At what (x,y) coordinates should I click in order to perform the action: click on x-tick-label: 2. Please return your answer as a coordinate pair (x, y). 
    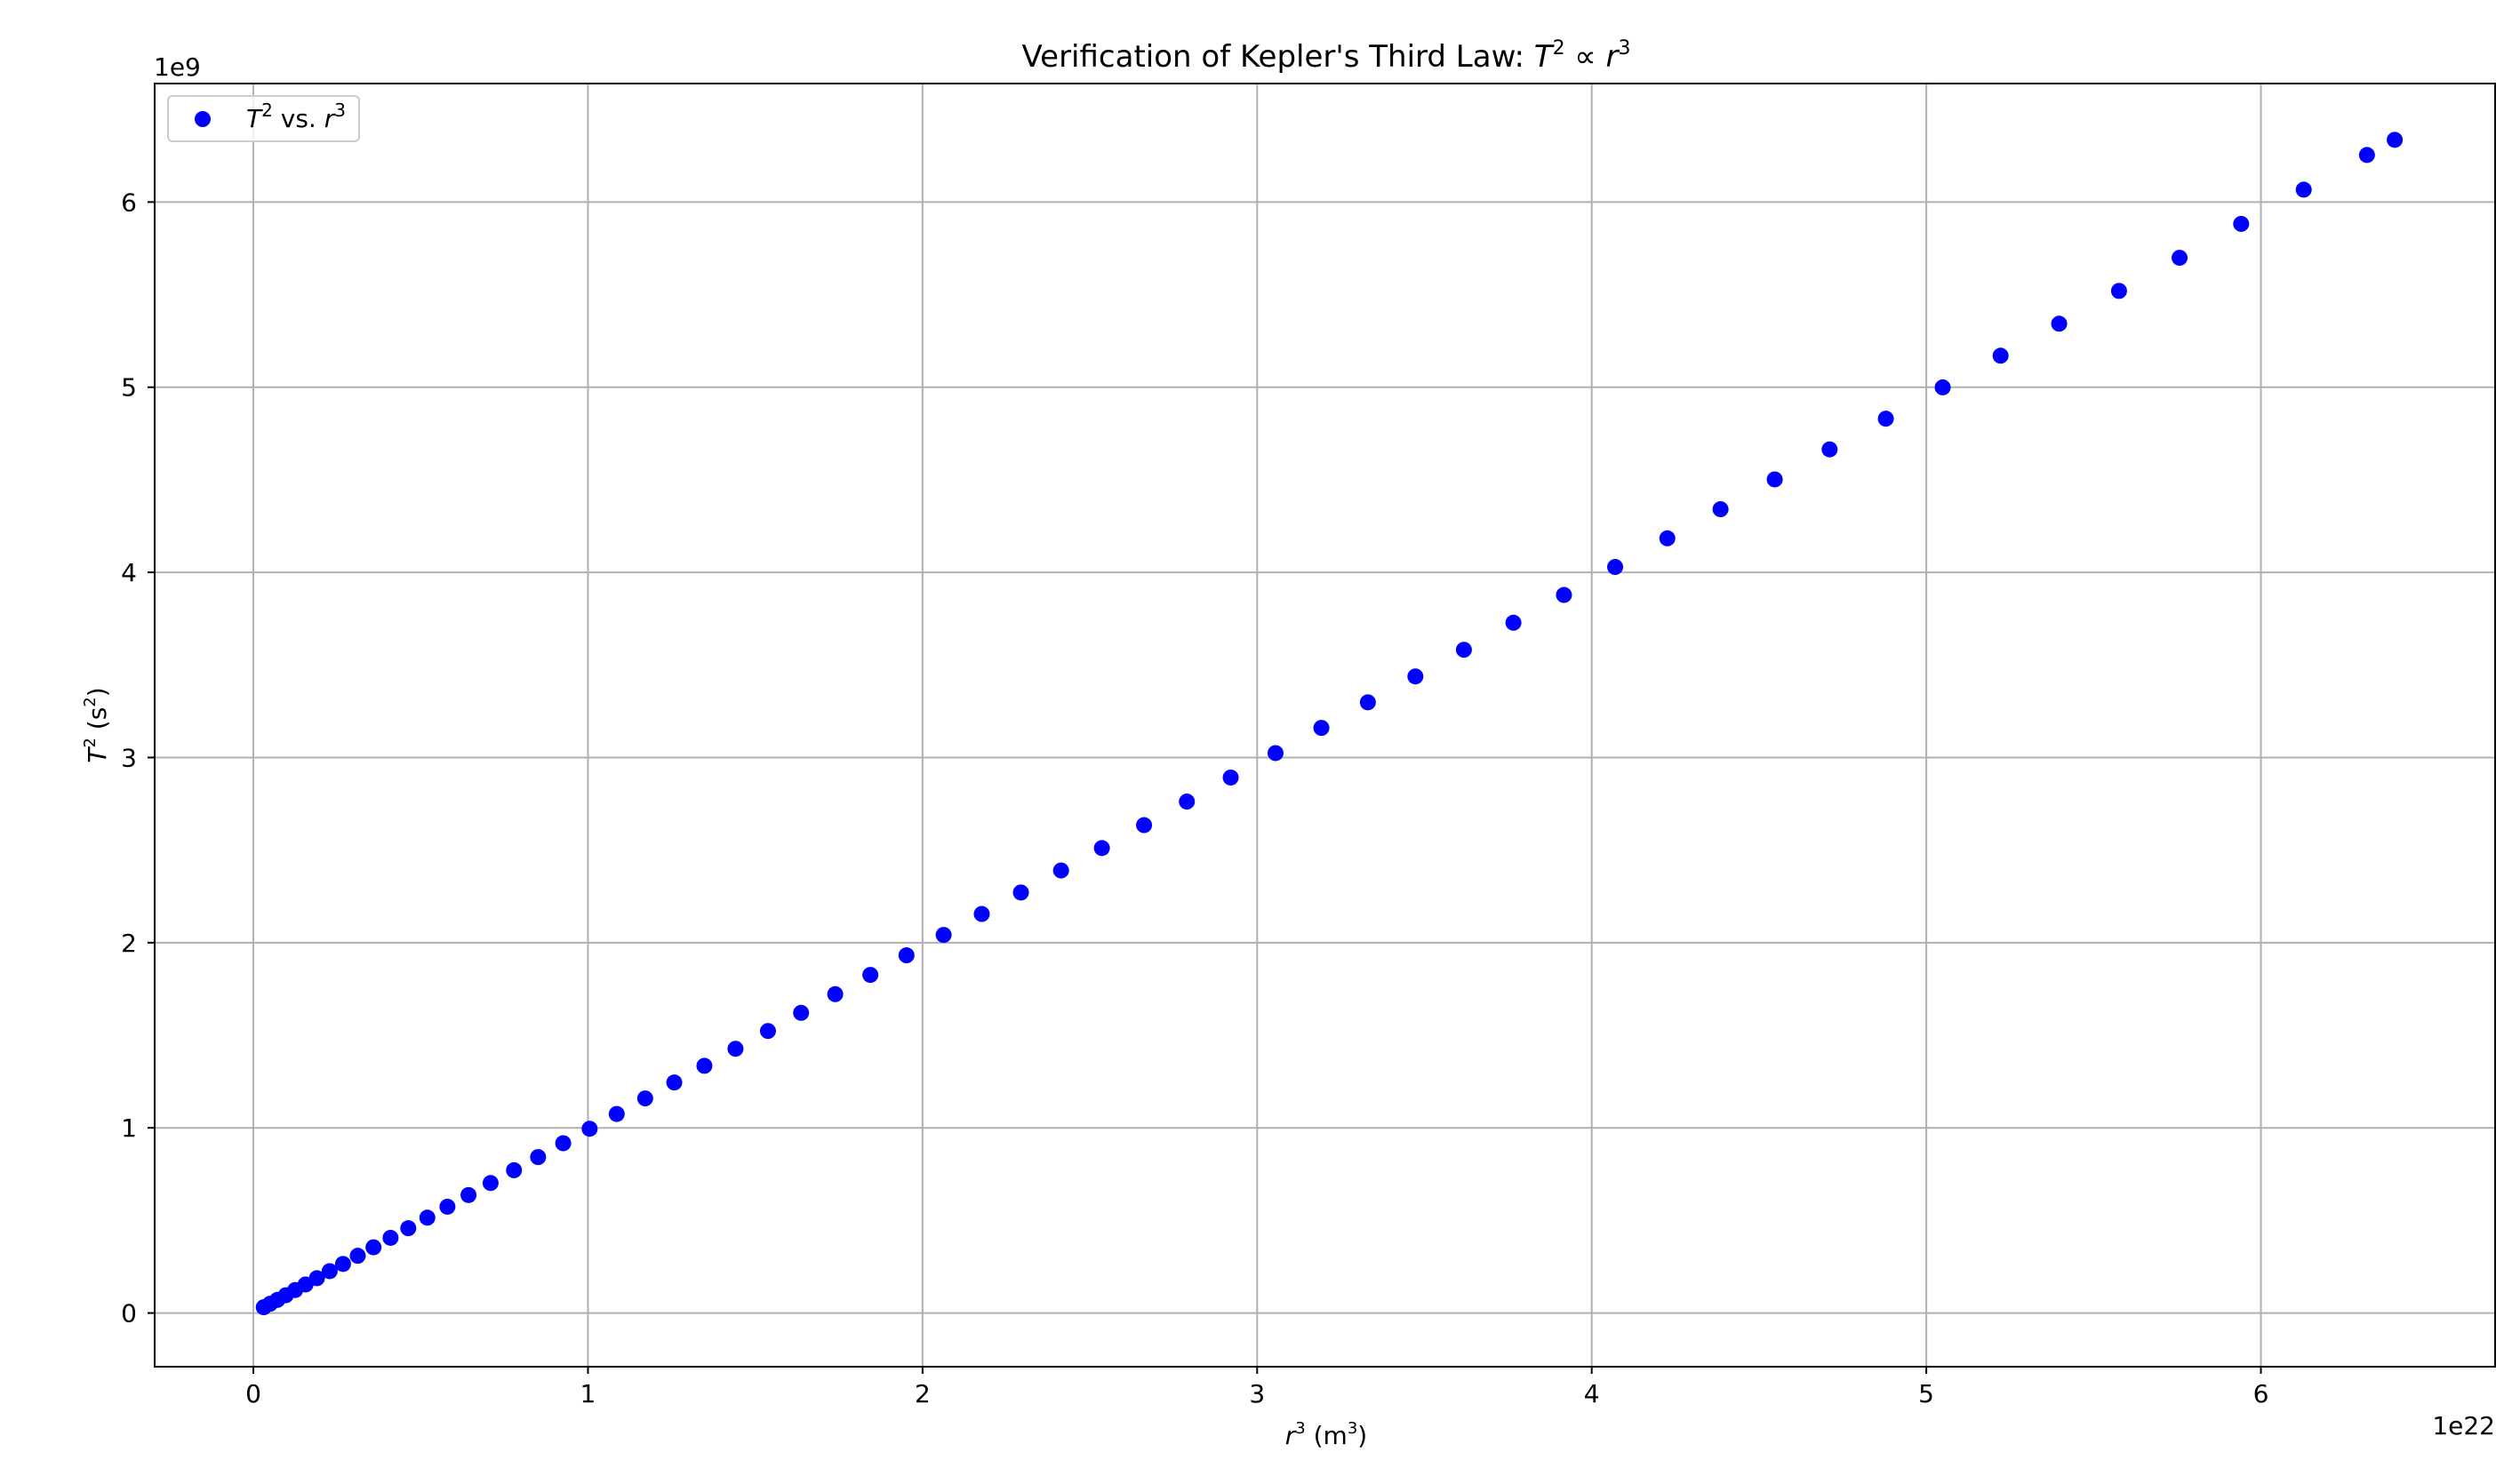
    Looking at the image, I should click on (923, 1394).